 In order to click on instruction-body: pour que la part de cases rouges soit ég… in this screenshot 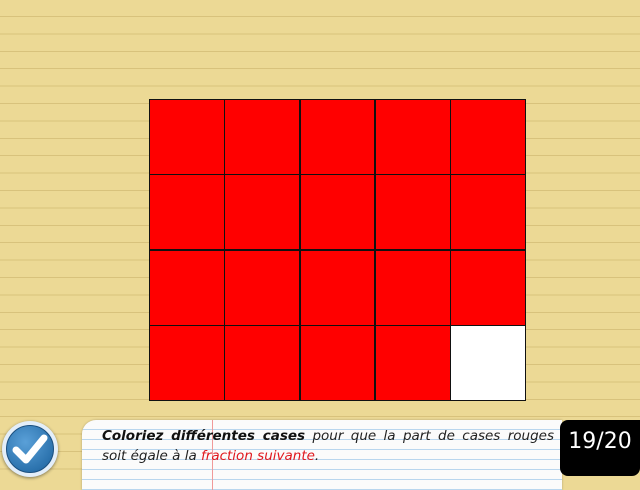, I will do `click(328, 446)`.